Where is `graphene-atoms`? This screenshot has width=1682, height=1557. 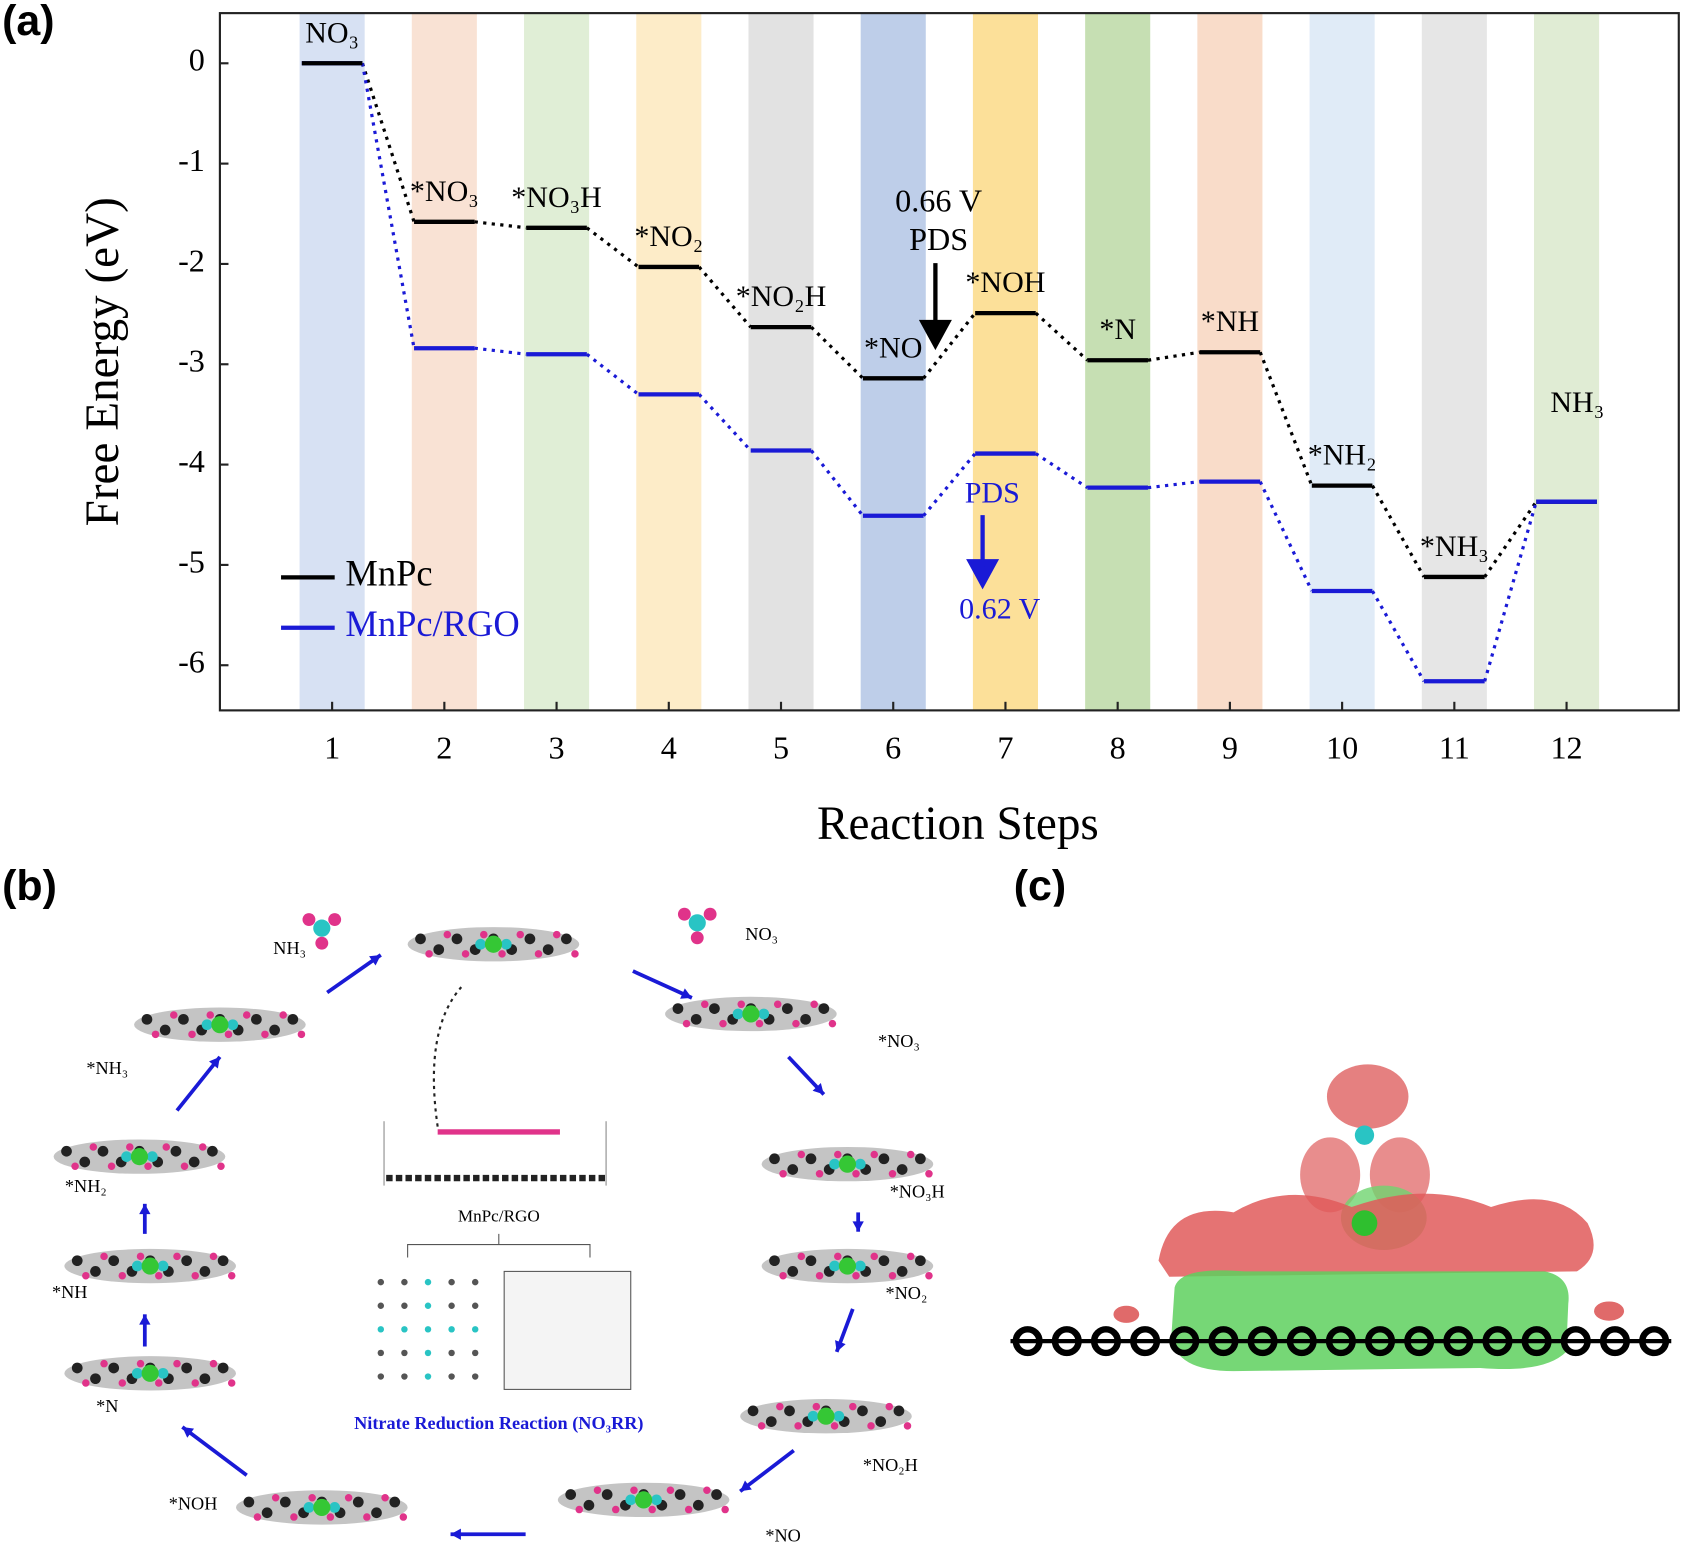 graphene-atoms is located at coordinates (1341, 1341).